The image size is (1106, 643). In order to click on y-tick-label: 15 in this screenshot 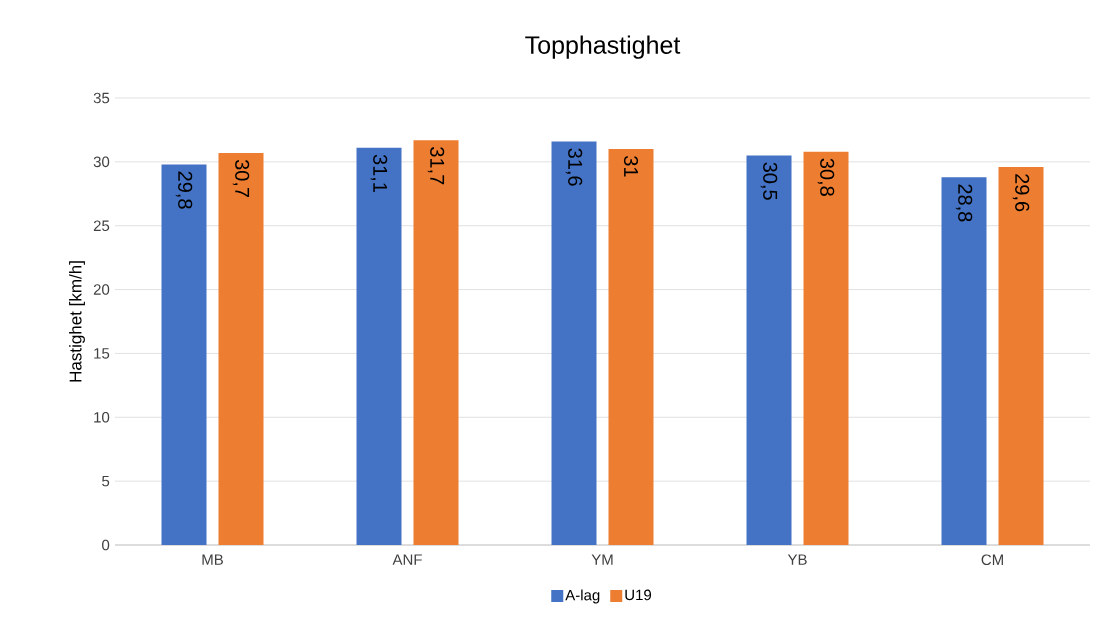, I will do `click(102, 353)`.